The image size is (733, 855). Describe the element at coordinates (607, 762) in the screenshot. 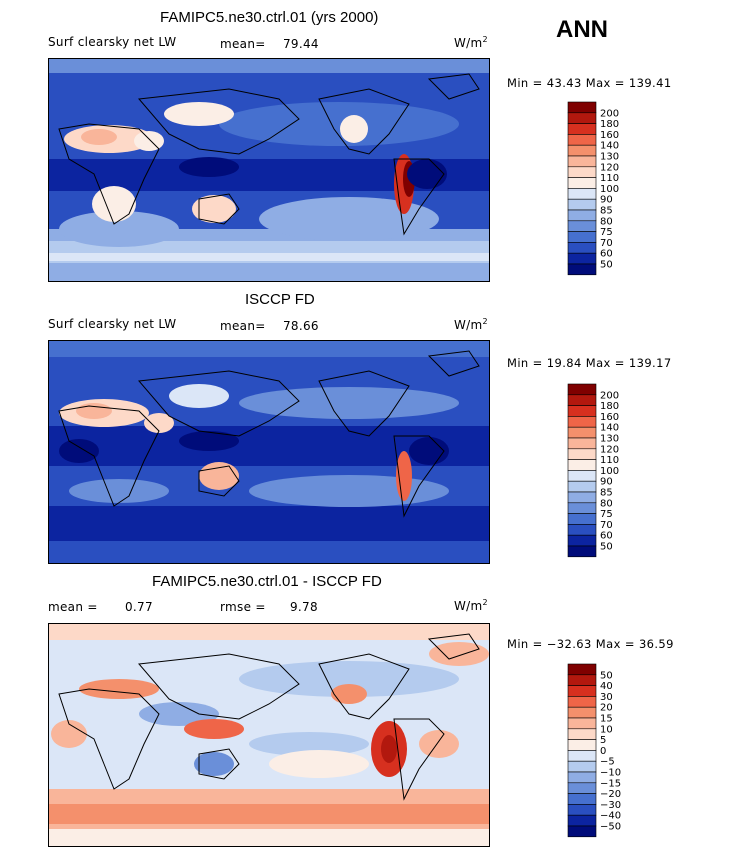

I see `colorbar-label: −5` at that location.